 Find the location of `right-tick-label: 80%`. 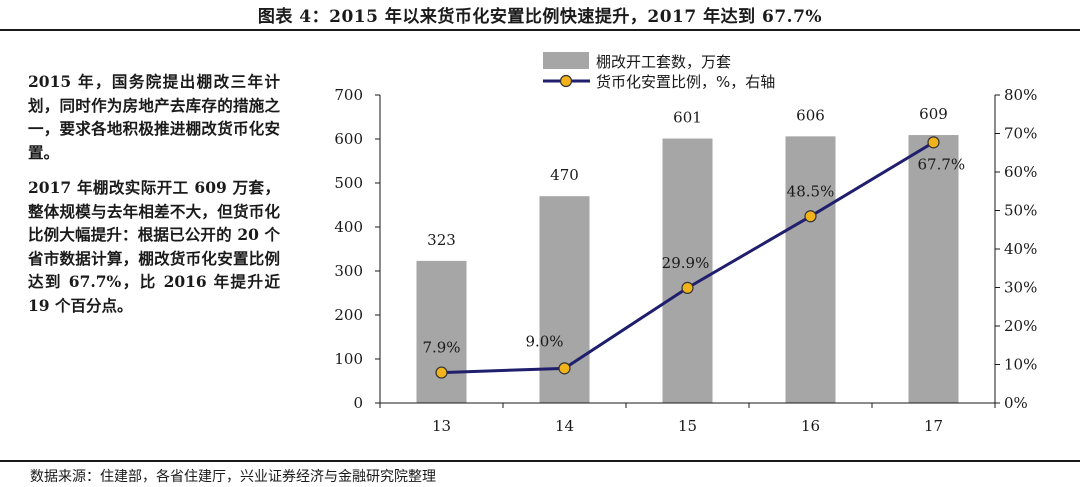

right-tick-label: 80% is located at coordinates (1020, 95).